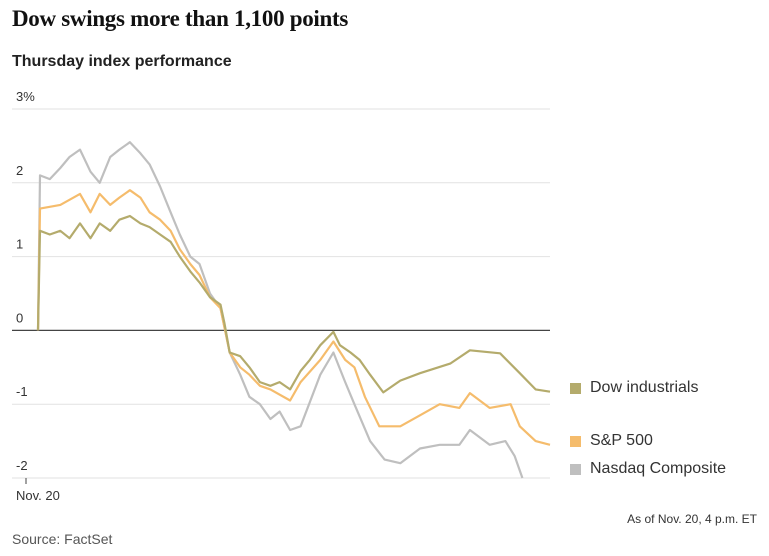 The width and height of the screenshot is (769, 556). I want to click on legend-item-dow: Dow industrials, so click(634, 388).